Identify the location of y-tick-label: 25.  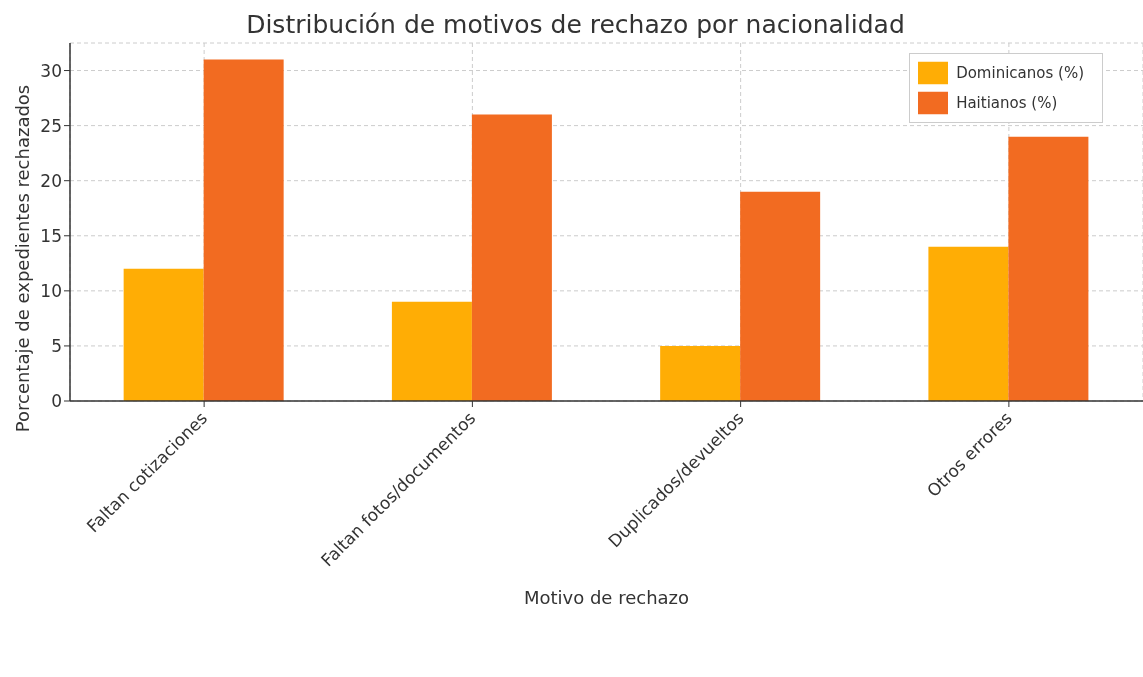
(51, 125).